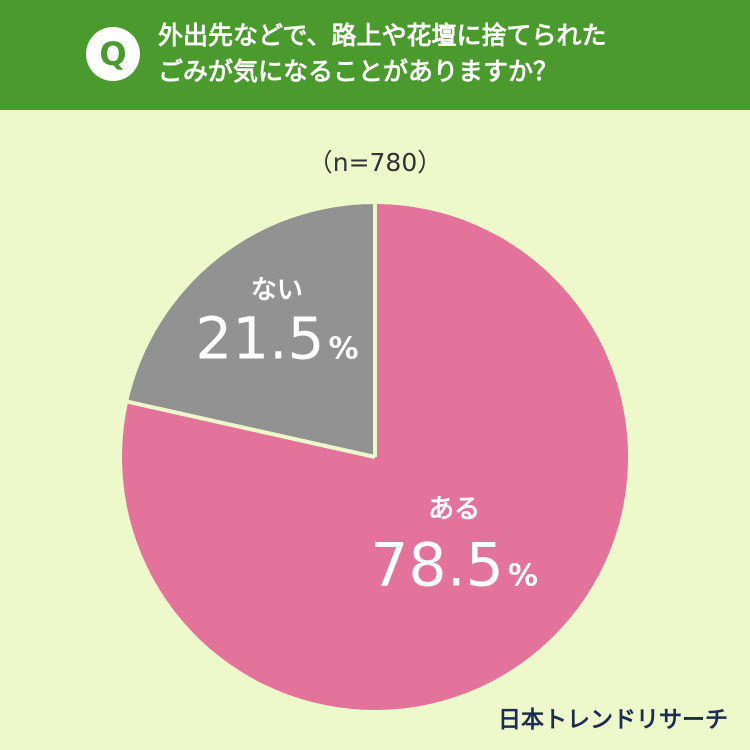 This screenshot has height=750, width=750. Describe the element at coordinates (113, 54) in the screenshot. I see `question-badge: Q` at that location.